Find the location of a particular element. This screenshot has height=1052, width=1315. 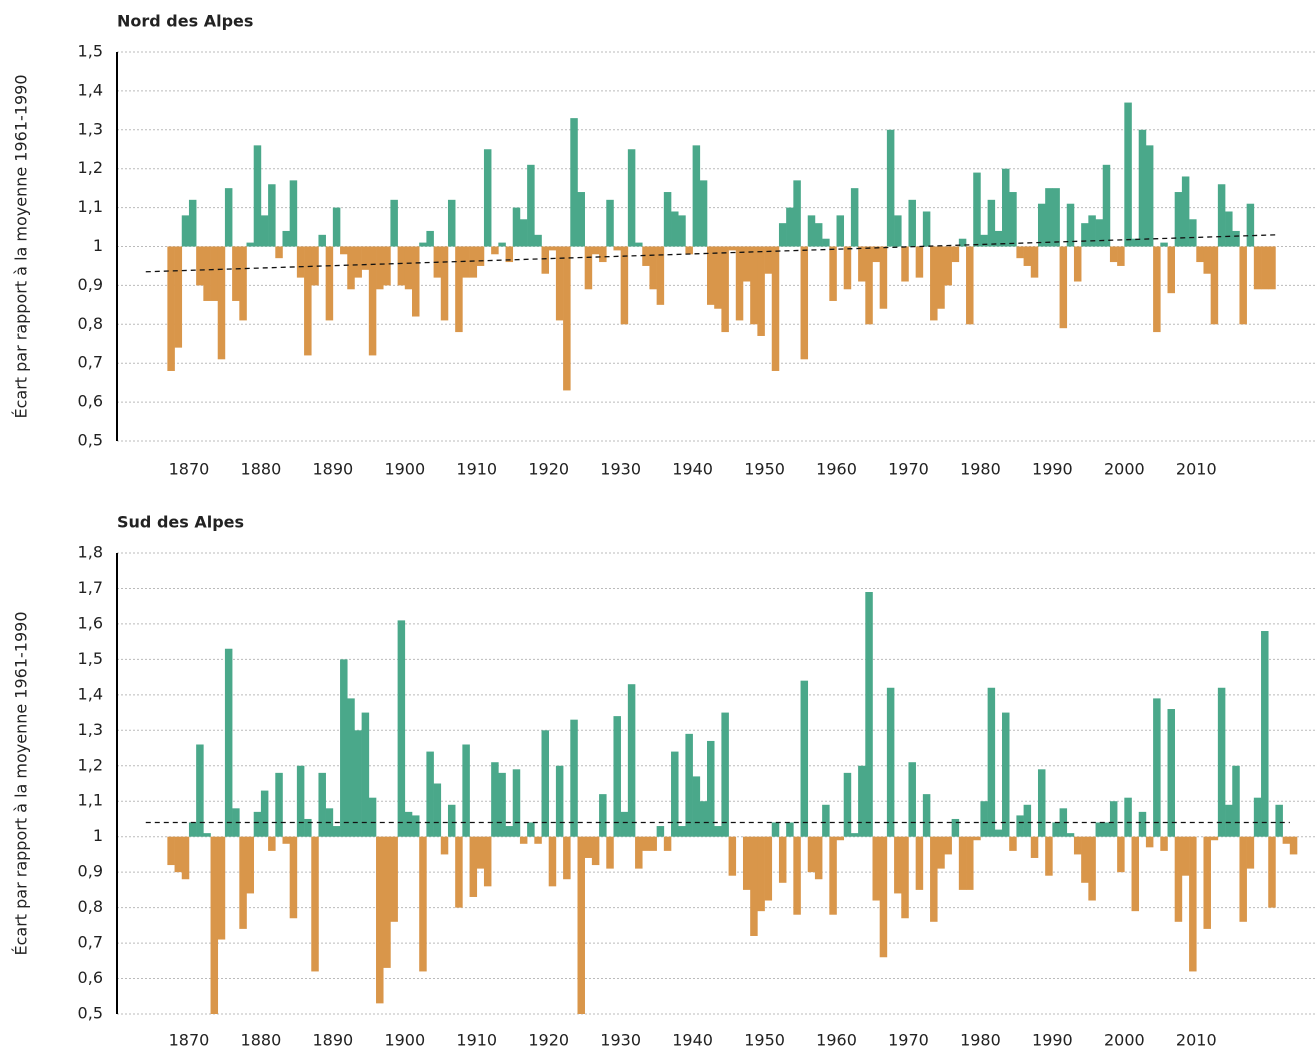

x-tick-label: 1980 is located at coordinates (980, 469).